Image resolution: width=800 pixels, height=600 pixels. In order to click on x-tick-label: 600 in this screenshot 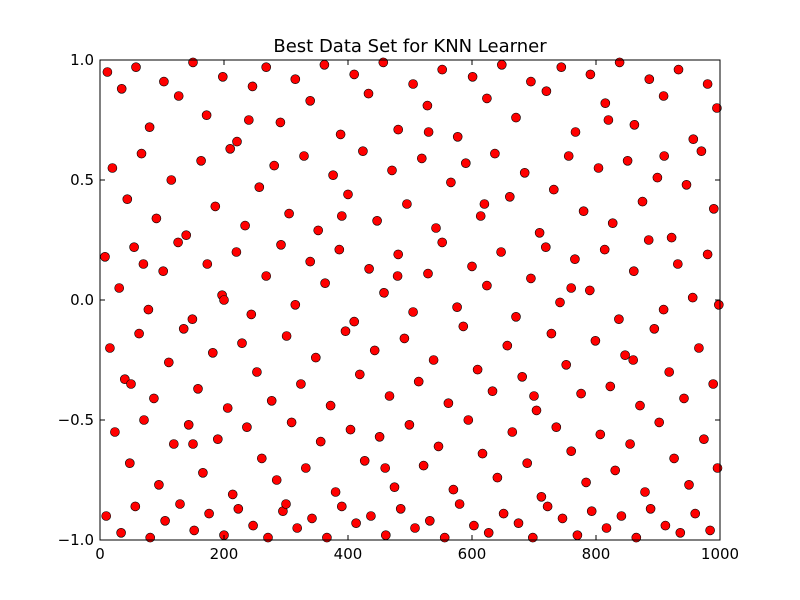, I will do `click(472, 554)`.